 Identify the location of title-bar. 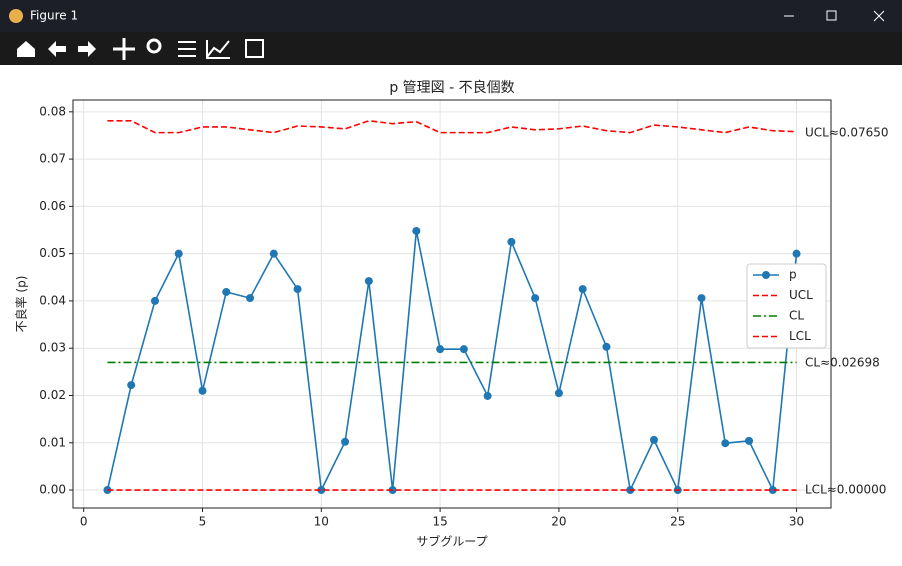
(451, 16).